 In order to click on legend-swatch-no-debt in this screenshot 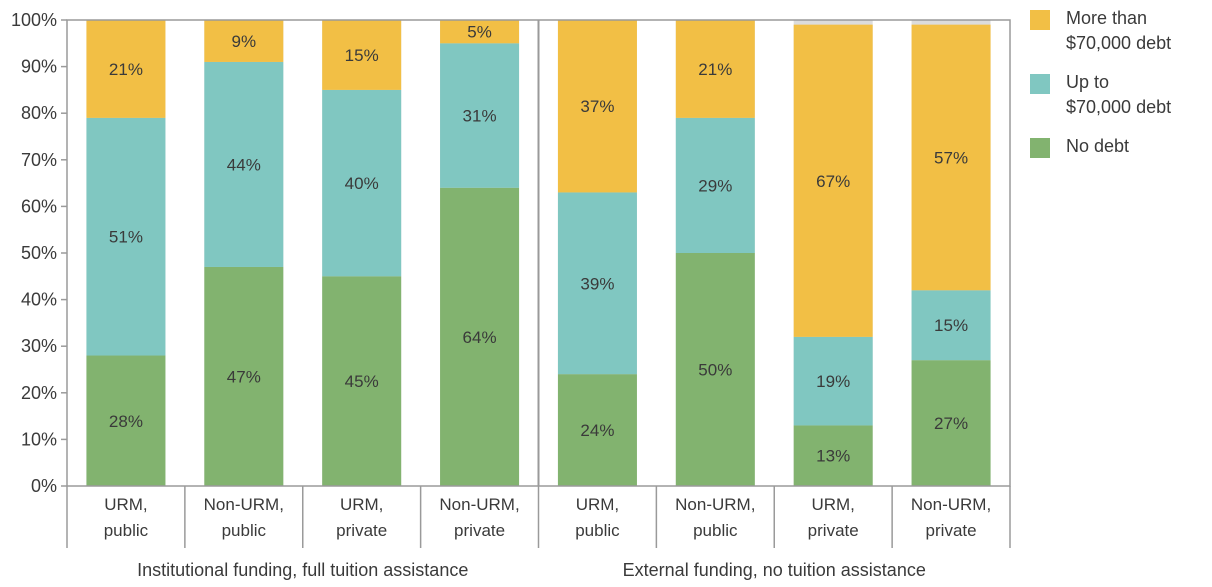, I will do `click(1040, 148)`.